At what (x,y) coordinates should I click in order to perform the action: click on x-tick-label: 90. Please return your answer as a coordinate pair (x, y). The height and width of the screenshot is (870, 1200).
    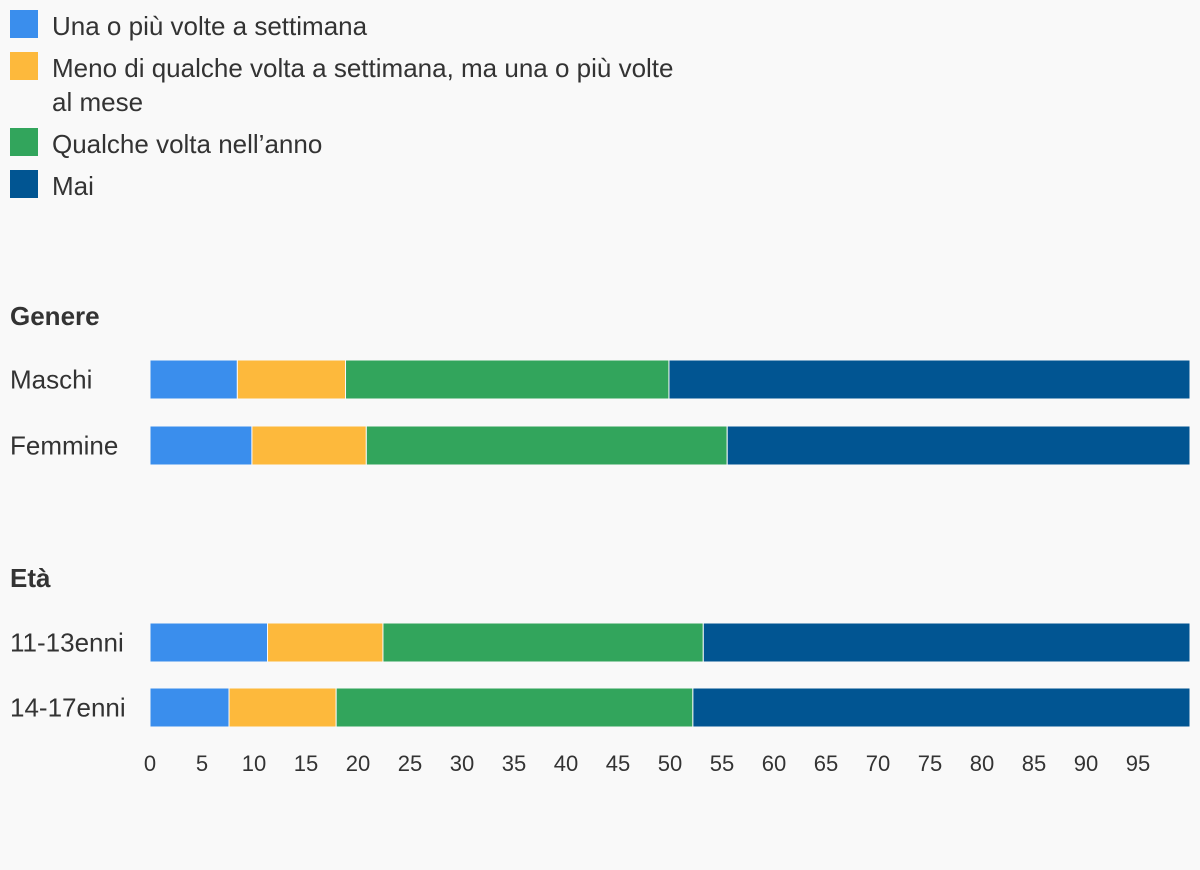
    Looking at the image, I should click on (1086, 763).